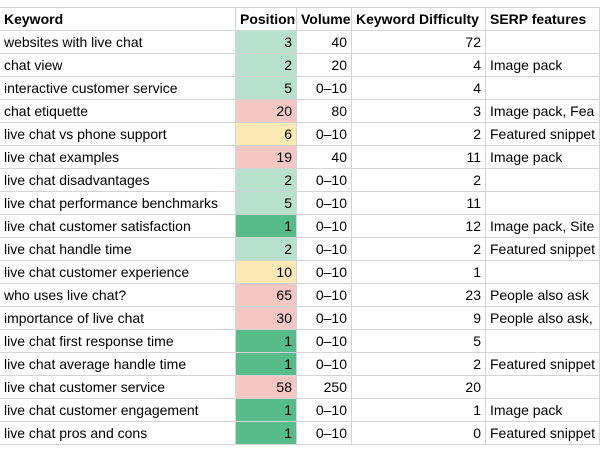  I want to click on keyword-cell: live chat first response time, so click(118, 341).